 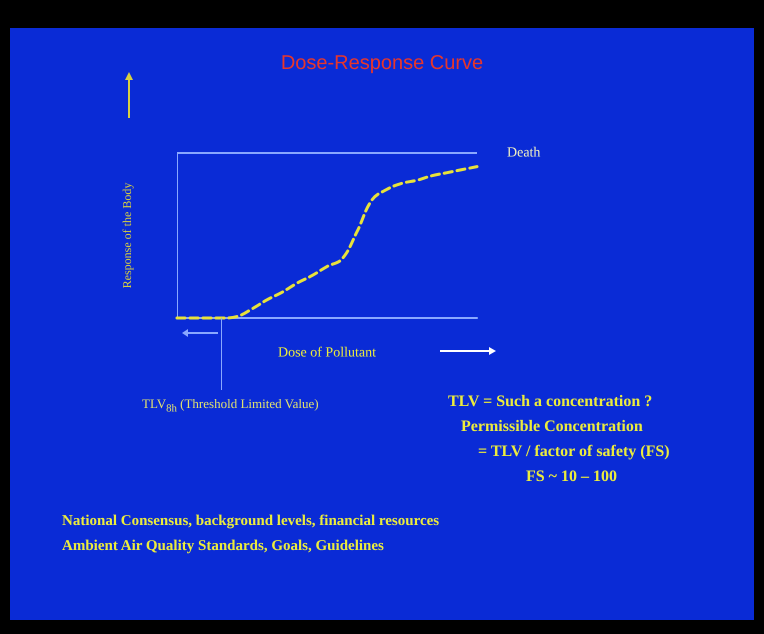 I want to click on text: = TLV / factor of safety (FS), so click(x=574, y=452).